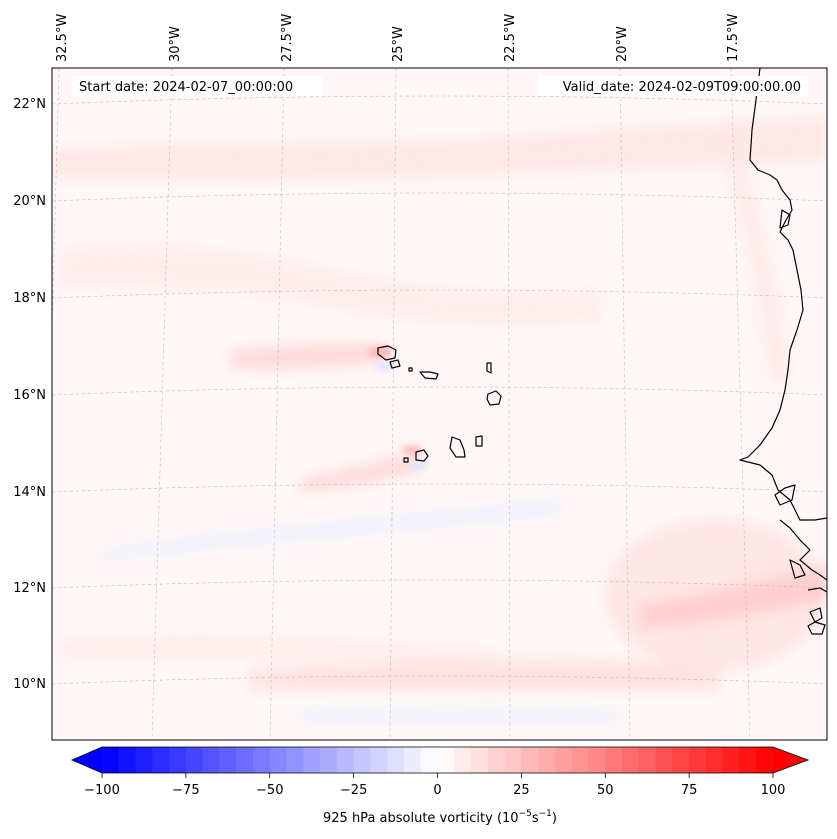 The image size is (837, 839). Describe the element at coordinates (398, 44) in the screenshot. I see `longitude-label: 25°W` at that location.